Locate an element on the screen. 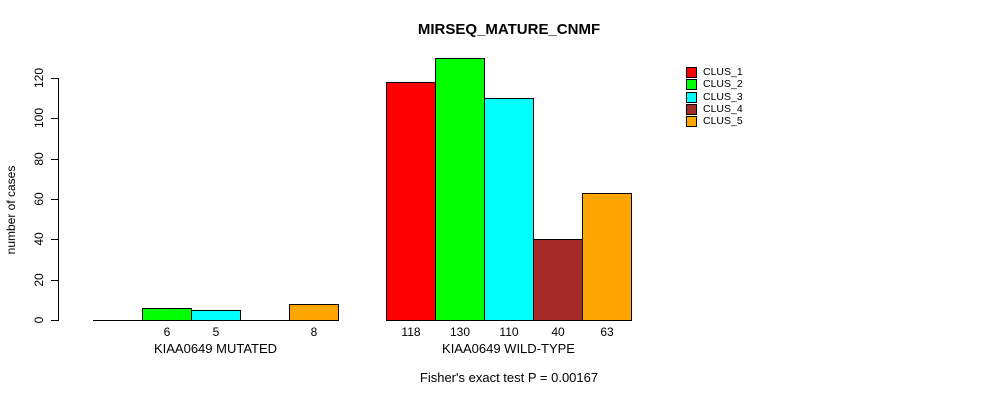 The width and height of the screenshot is (990, 400). bar-clus_3-mutated is located at coordinates (216, 315).